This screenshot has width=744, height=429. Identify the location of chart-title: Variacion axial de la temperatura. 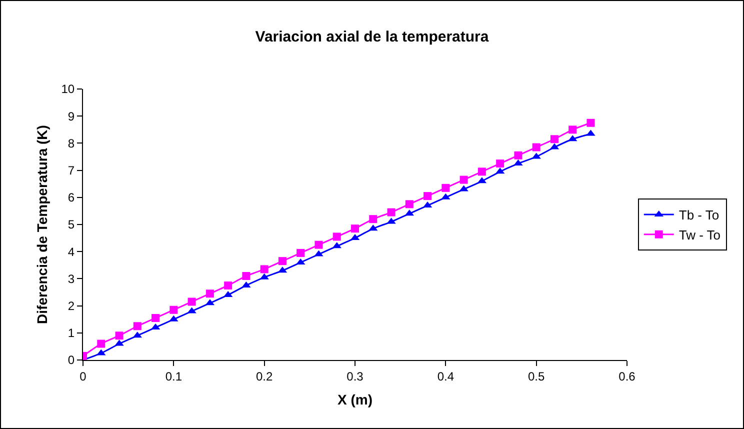
(372, 37).